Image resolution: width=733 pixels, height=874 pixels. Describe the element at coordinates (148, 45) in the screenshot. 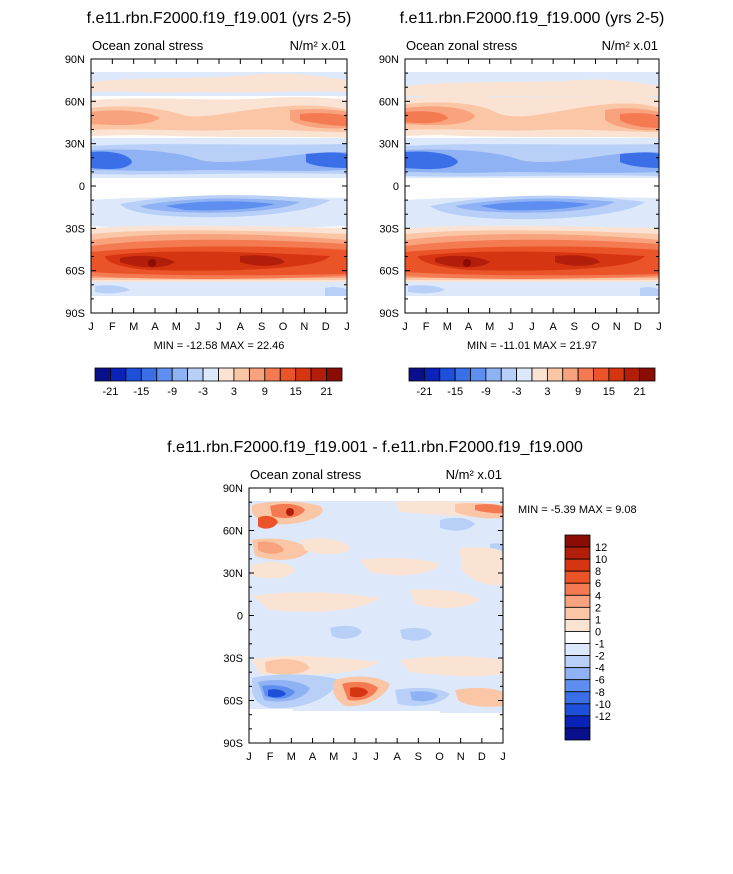

I see `panel-1-left-label: Ocean zonal stress` at that location.